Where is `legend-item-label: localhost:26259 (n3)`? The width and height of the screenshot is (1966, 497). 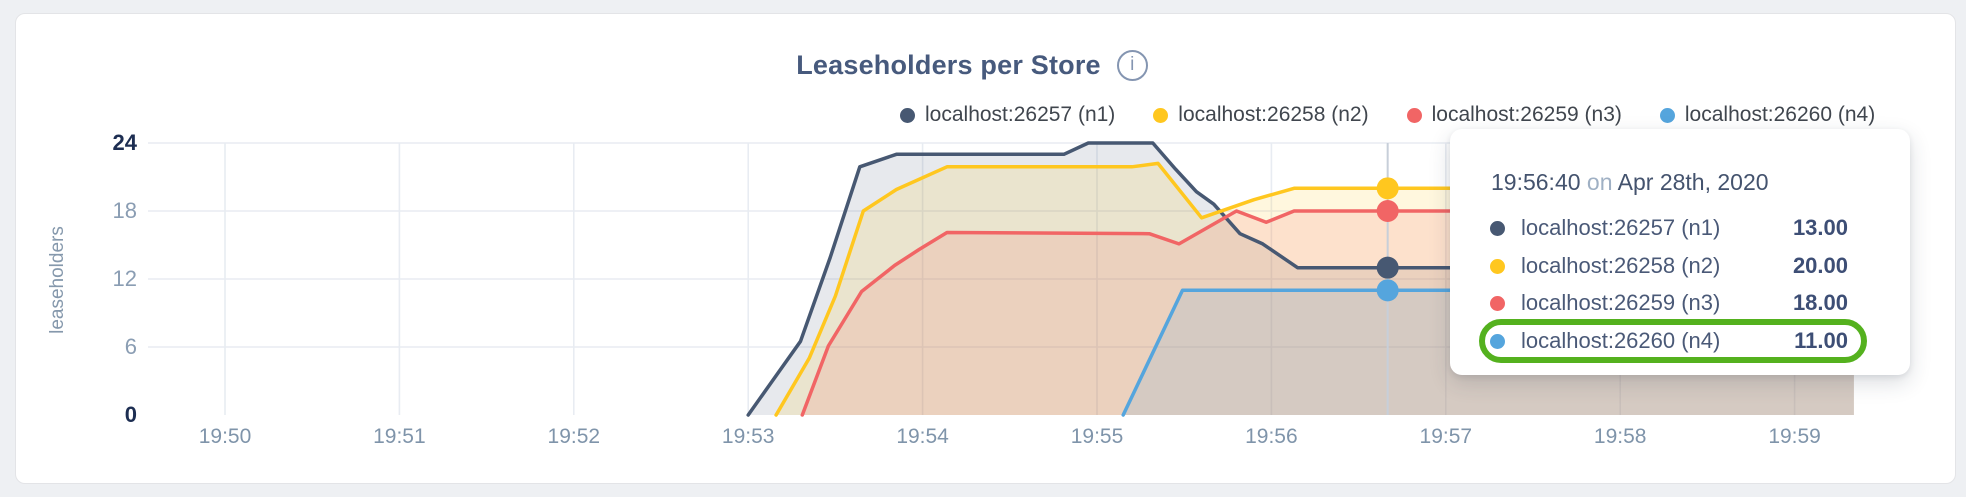 legend-item-label: localhost:26259 (n3) is located at coordinates (1526, 114).